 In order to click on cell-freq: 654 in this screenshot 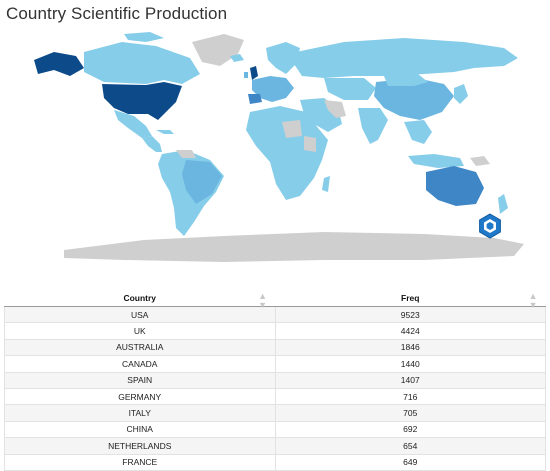, I will do `click(410, 446)`.